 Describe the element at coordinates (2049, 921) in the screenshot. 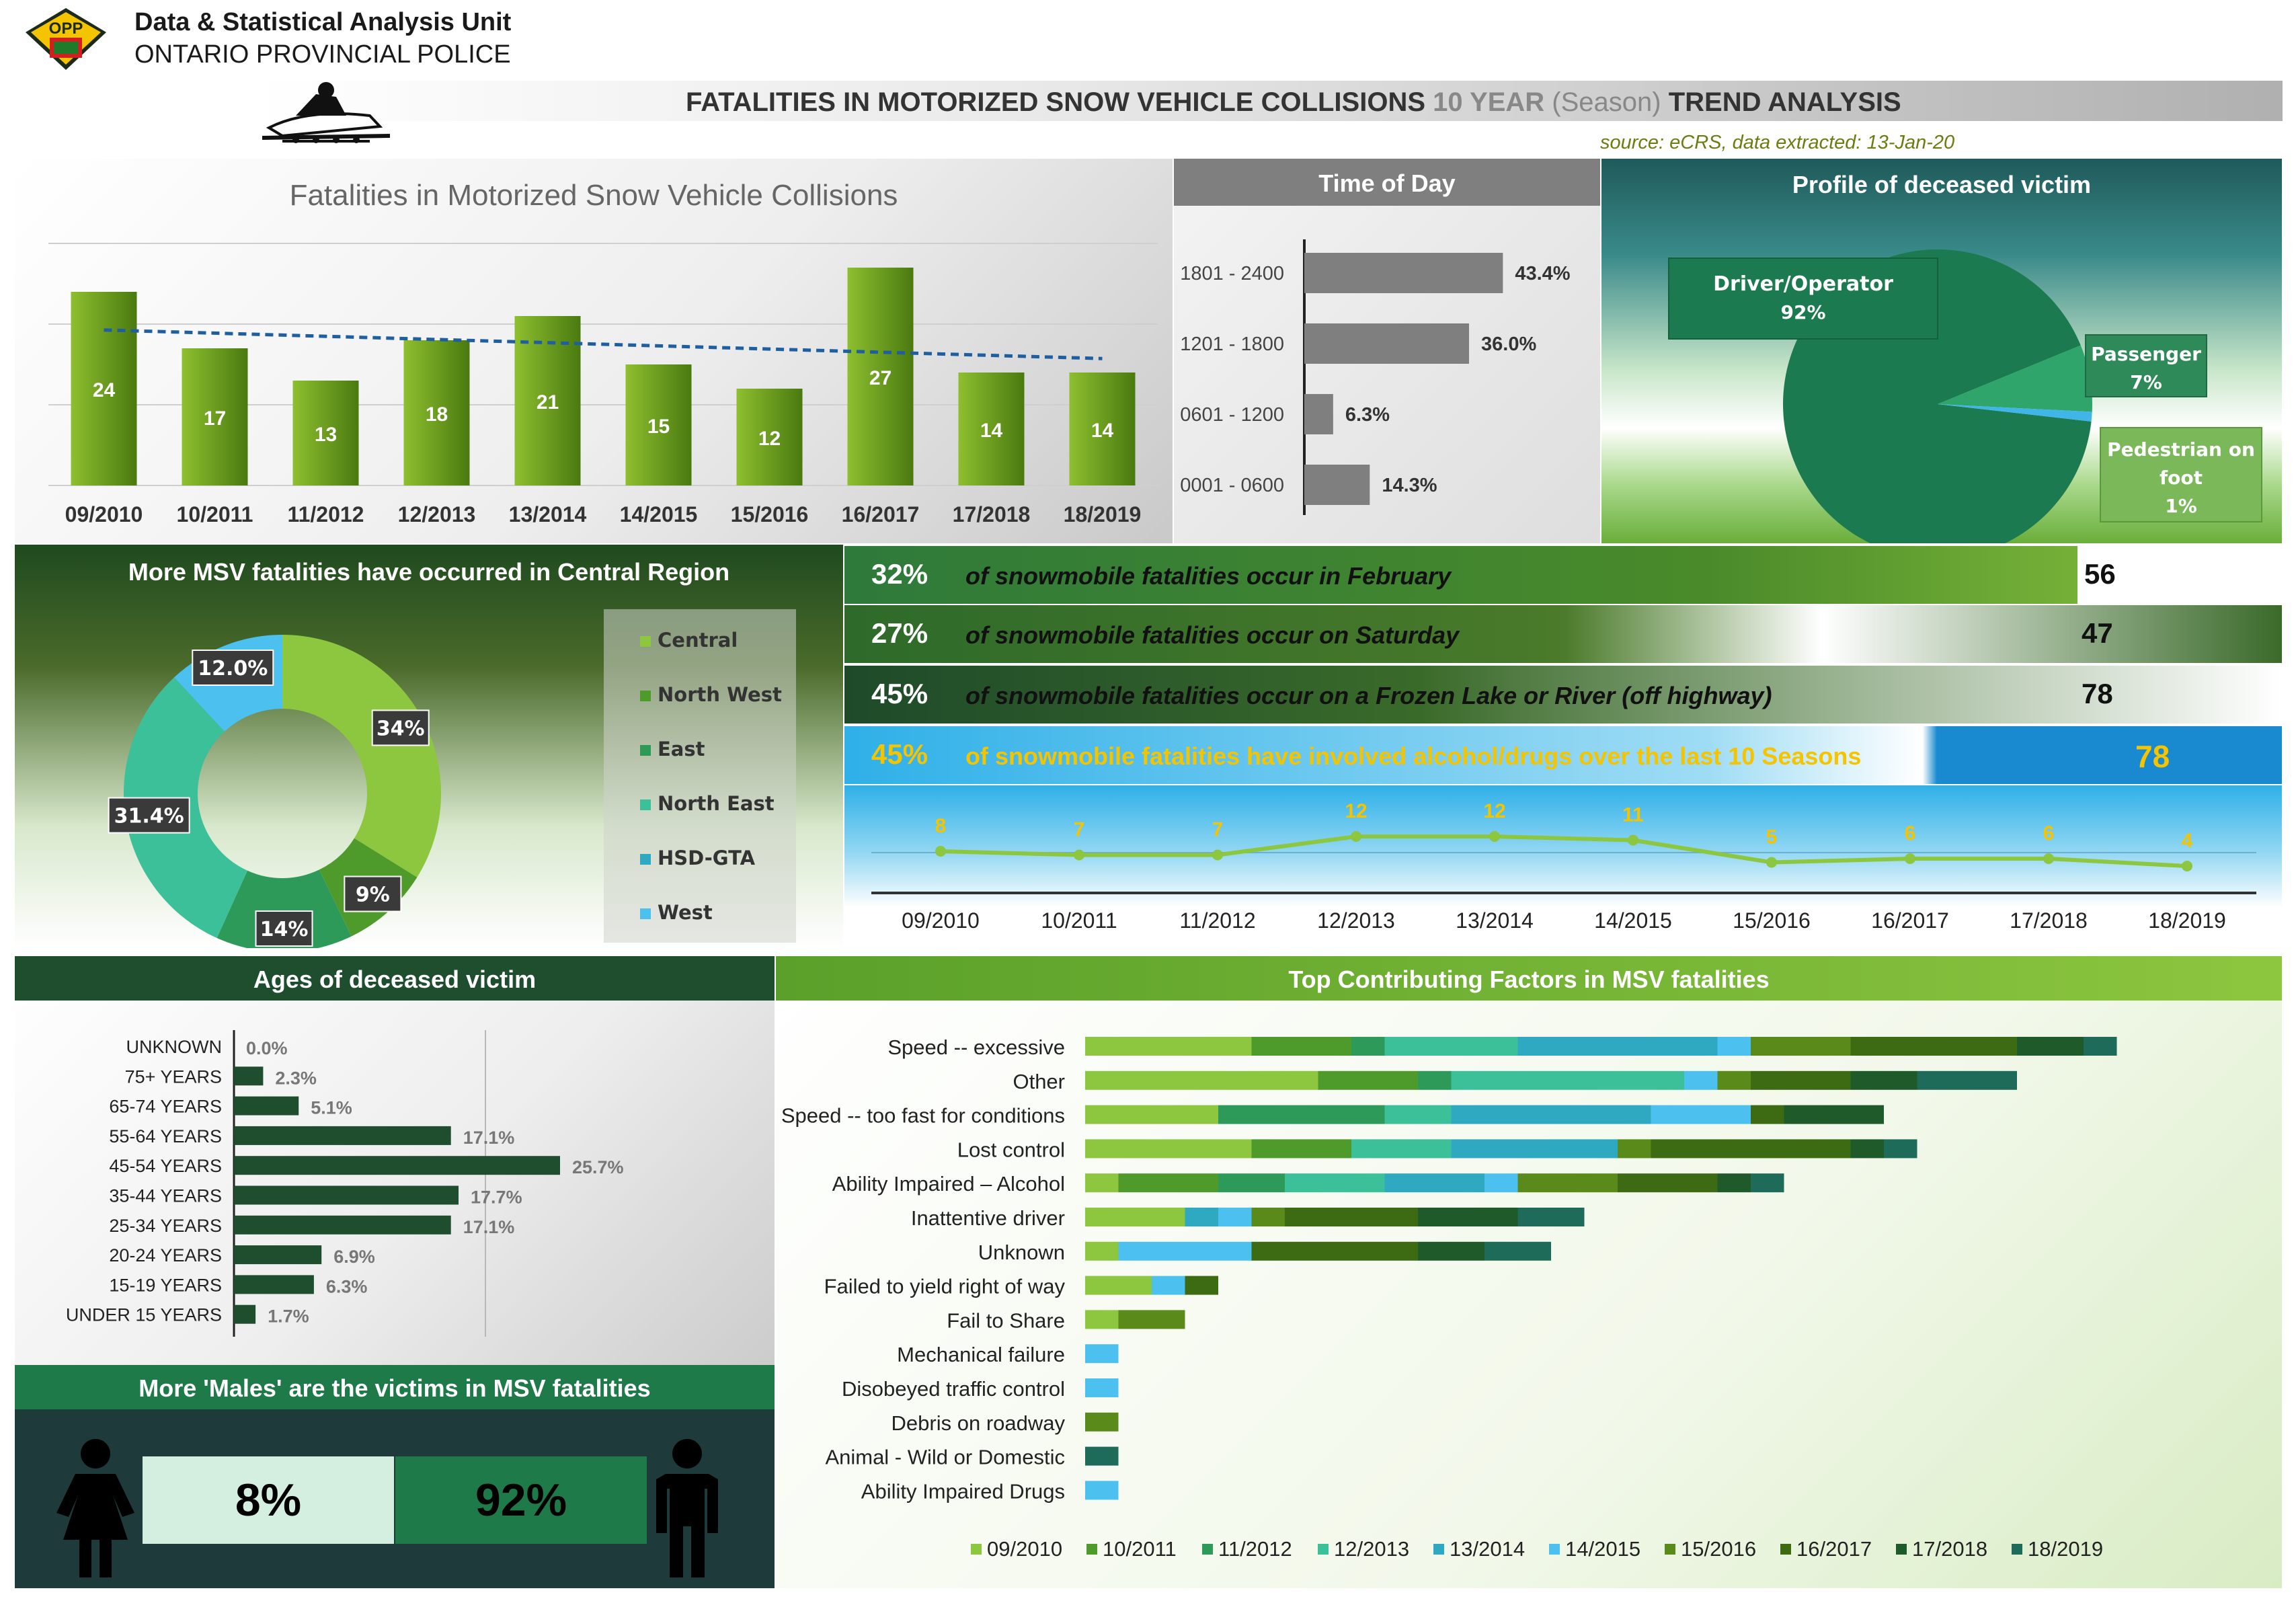

I see `x-tick-label: 17/2018` at that location.